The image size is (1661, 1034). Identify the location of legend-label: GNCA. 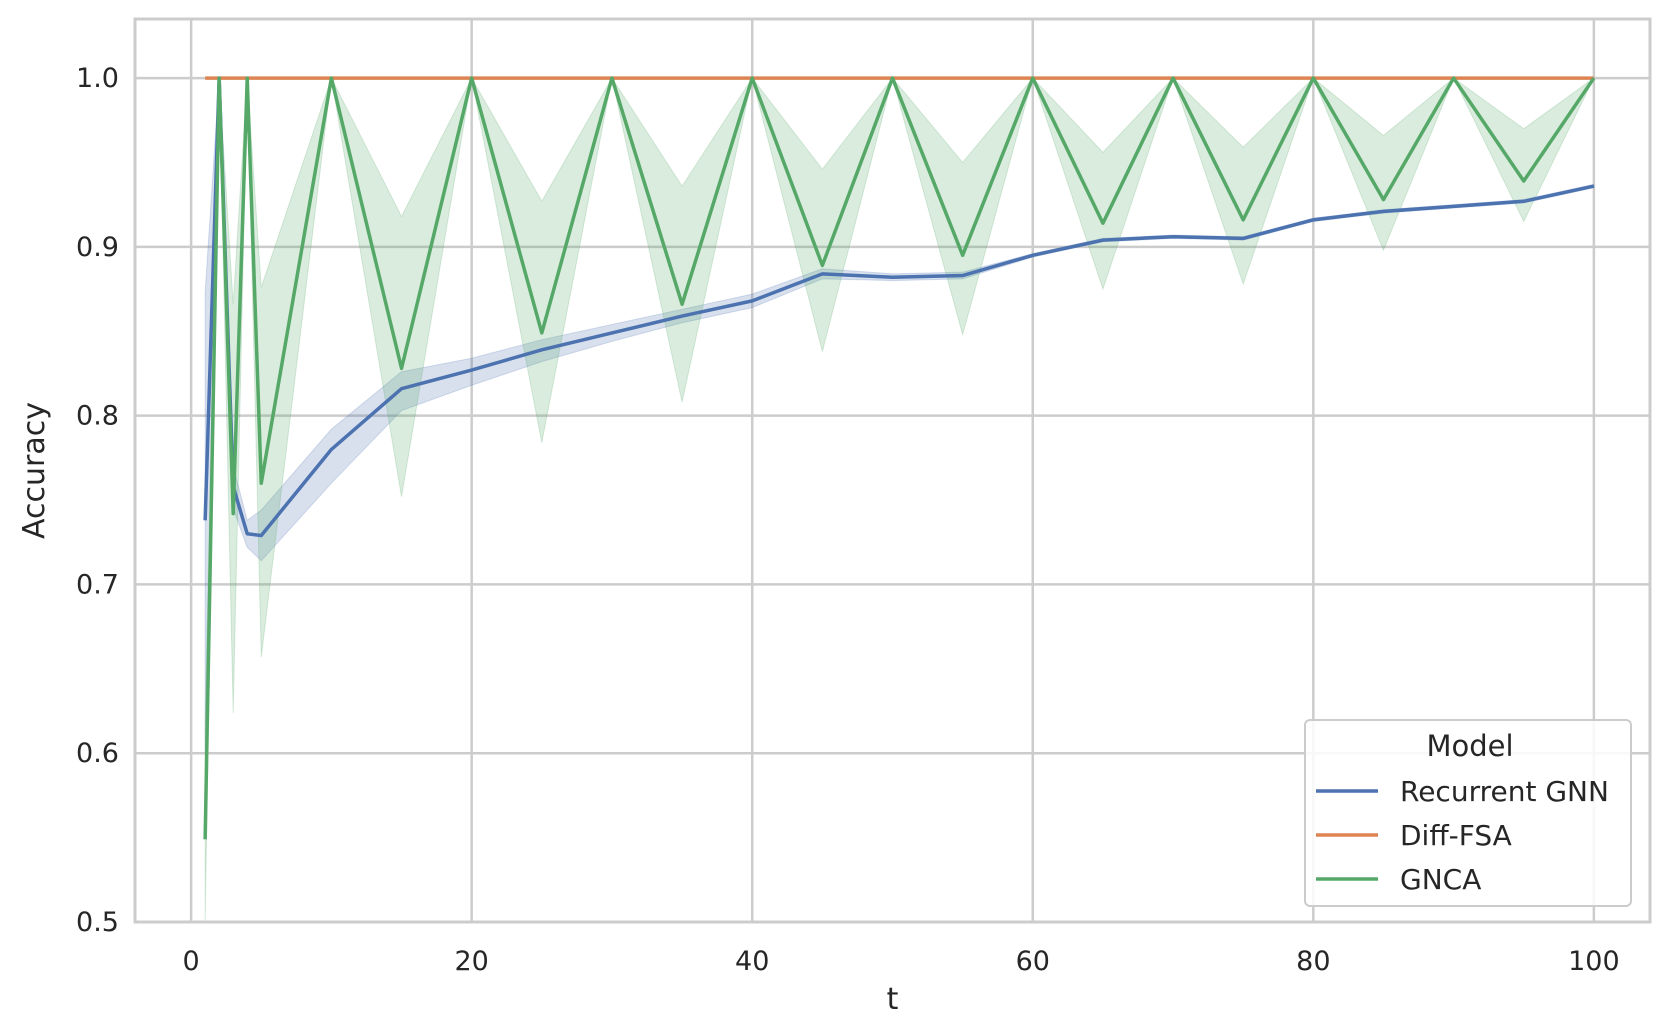
(1440, 879).